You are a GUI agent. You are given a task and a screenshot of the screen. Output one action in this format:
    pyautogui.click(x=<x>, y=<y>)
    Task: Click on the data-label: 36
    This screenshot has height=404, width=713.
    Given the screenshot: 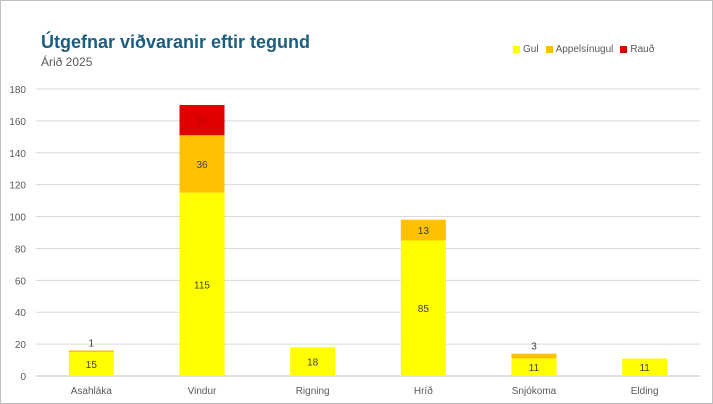 What is the action you would take?
    pyautogui.click(x=202, y=165)
    